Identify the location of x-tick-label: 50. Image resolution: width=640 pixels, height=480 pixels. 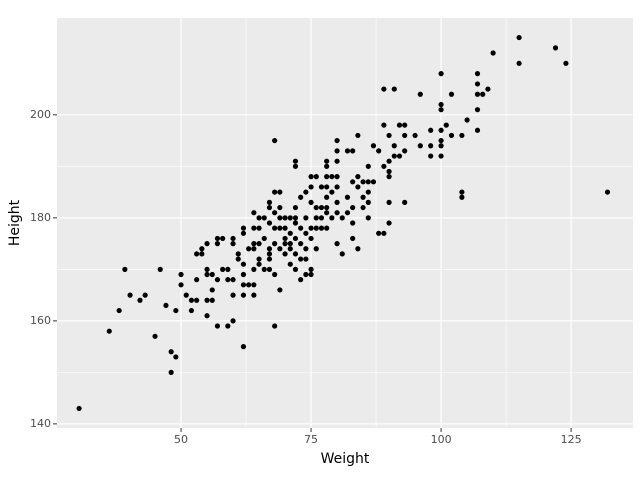
(181, 439).